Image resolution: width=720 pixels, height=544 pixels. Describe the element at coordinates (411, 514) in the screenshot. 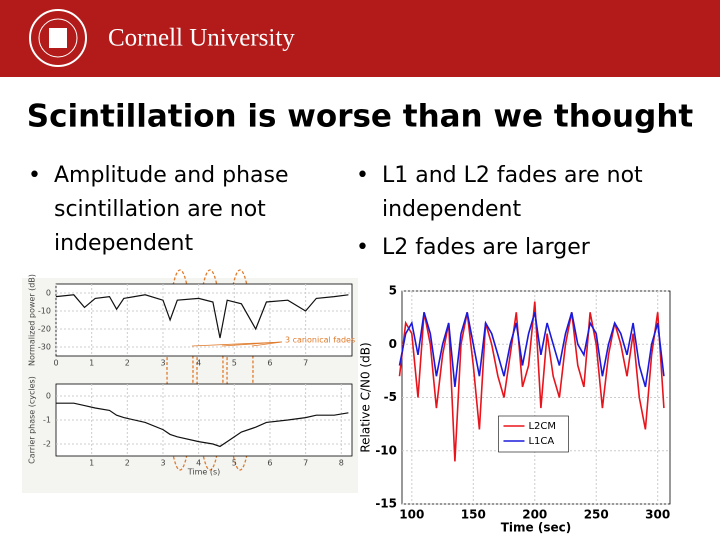

I see `x-tick-label: 100` at that location.